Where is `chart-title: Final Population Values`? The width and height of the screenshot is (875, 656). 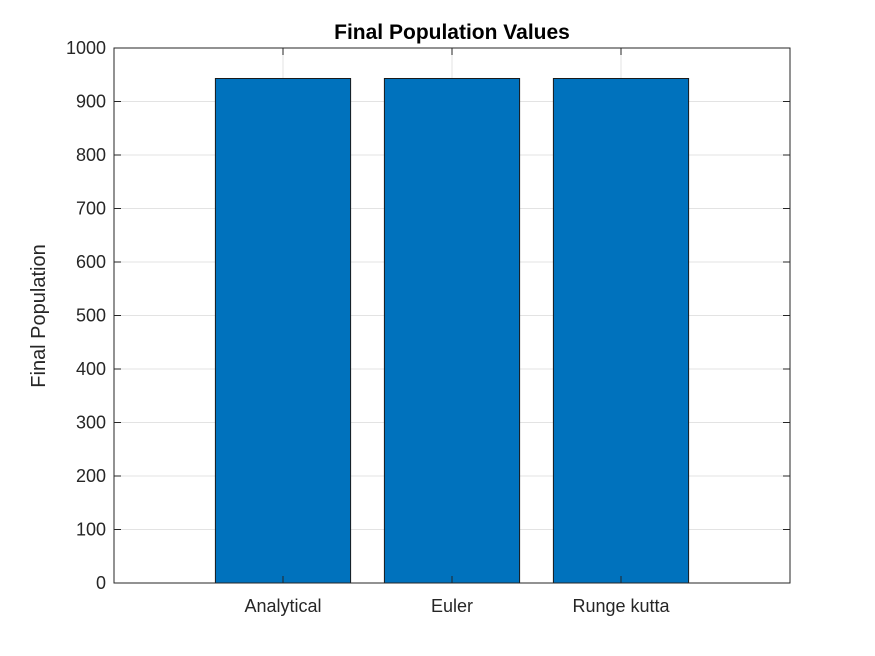
chart-title: Final Population Values is located at coordinates (452, 32).